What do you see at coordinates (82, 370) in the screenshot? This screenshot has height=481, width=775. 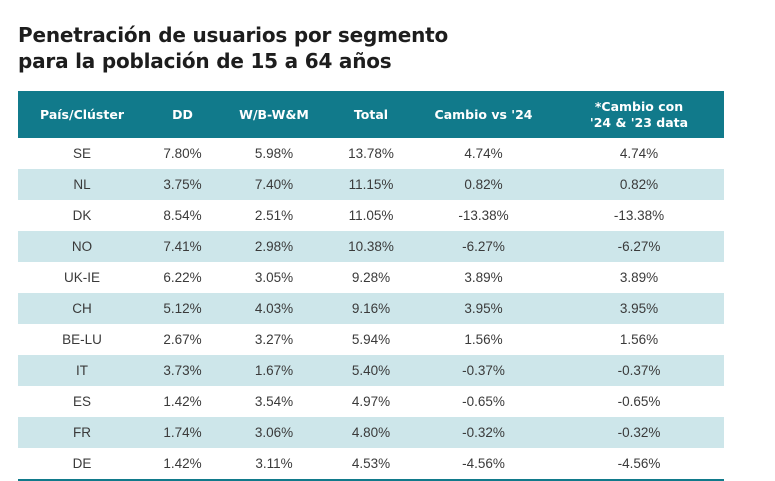 I see `cell-country: IT` at bounding box center [82, 370].